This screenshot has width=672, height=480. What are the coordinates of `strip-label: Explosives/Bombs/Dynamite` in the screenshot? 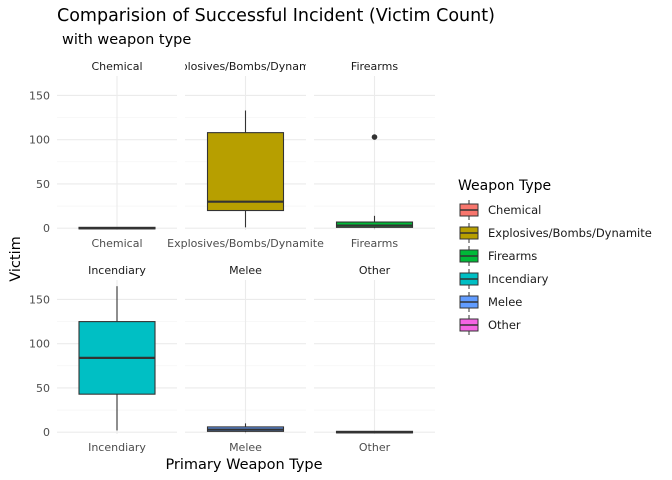 It's located at (245, 66).